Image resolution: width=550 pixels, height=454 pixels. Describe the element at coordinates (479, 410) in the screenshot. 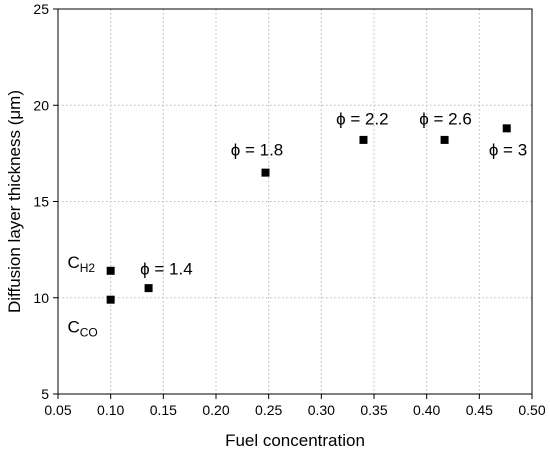

I see `x-tick-label: 0.45` at that location.